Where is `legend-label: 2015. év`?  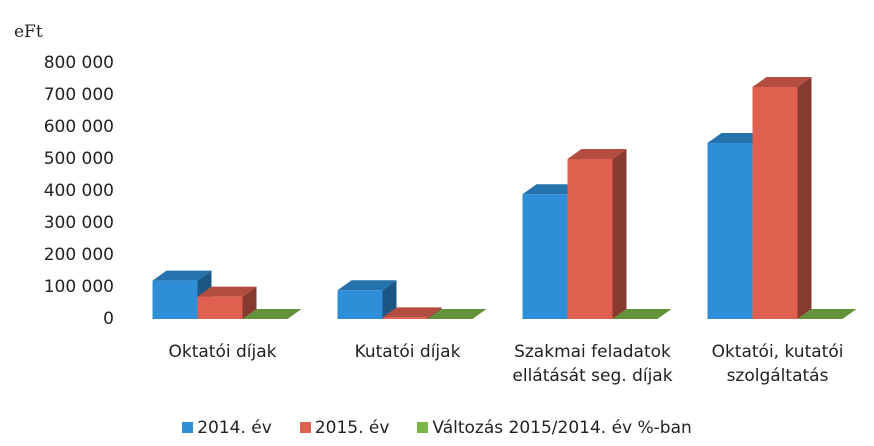
legend-label: 2015. év is located at coordinates (352, 428).